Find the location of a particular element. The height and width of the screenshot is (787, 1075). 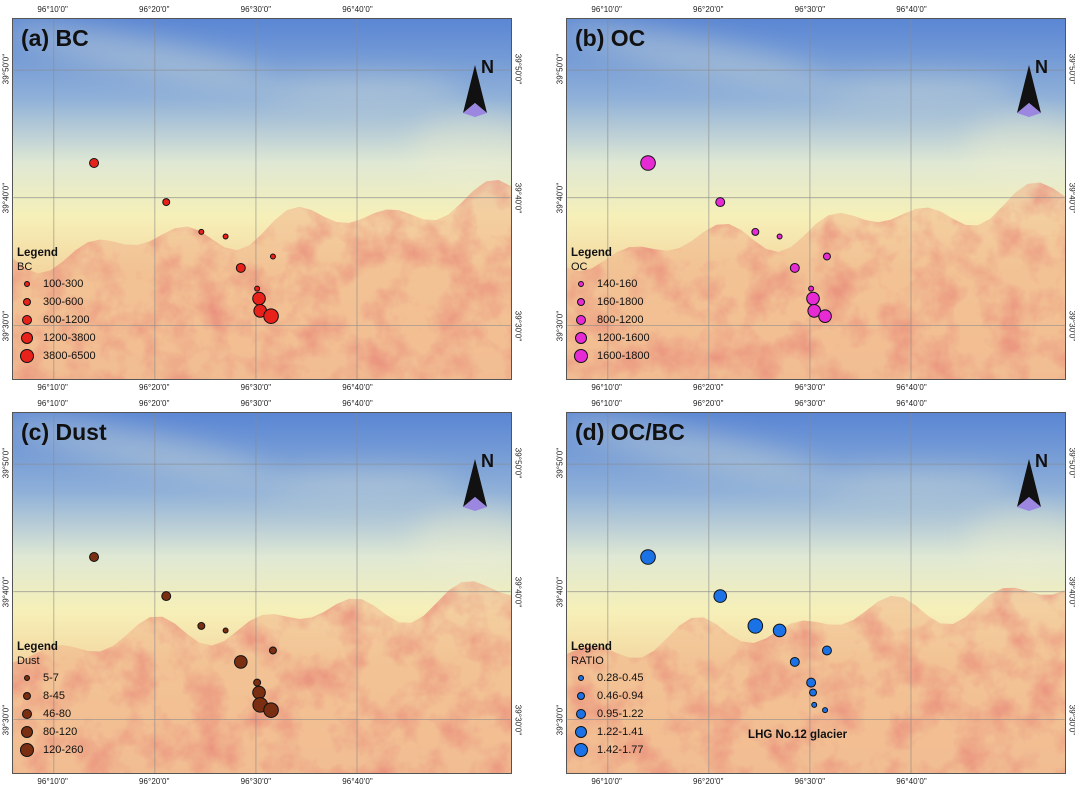

north-arrow-icon is located at coordinates (1029, 91).